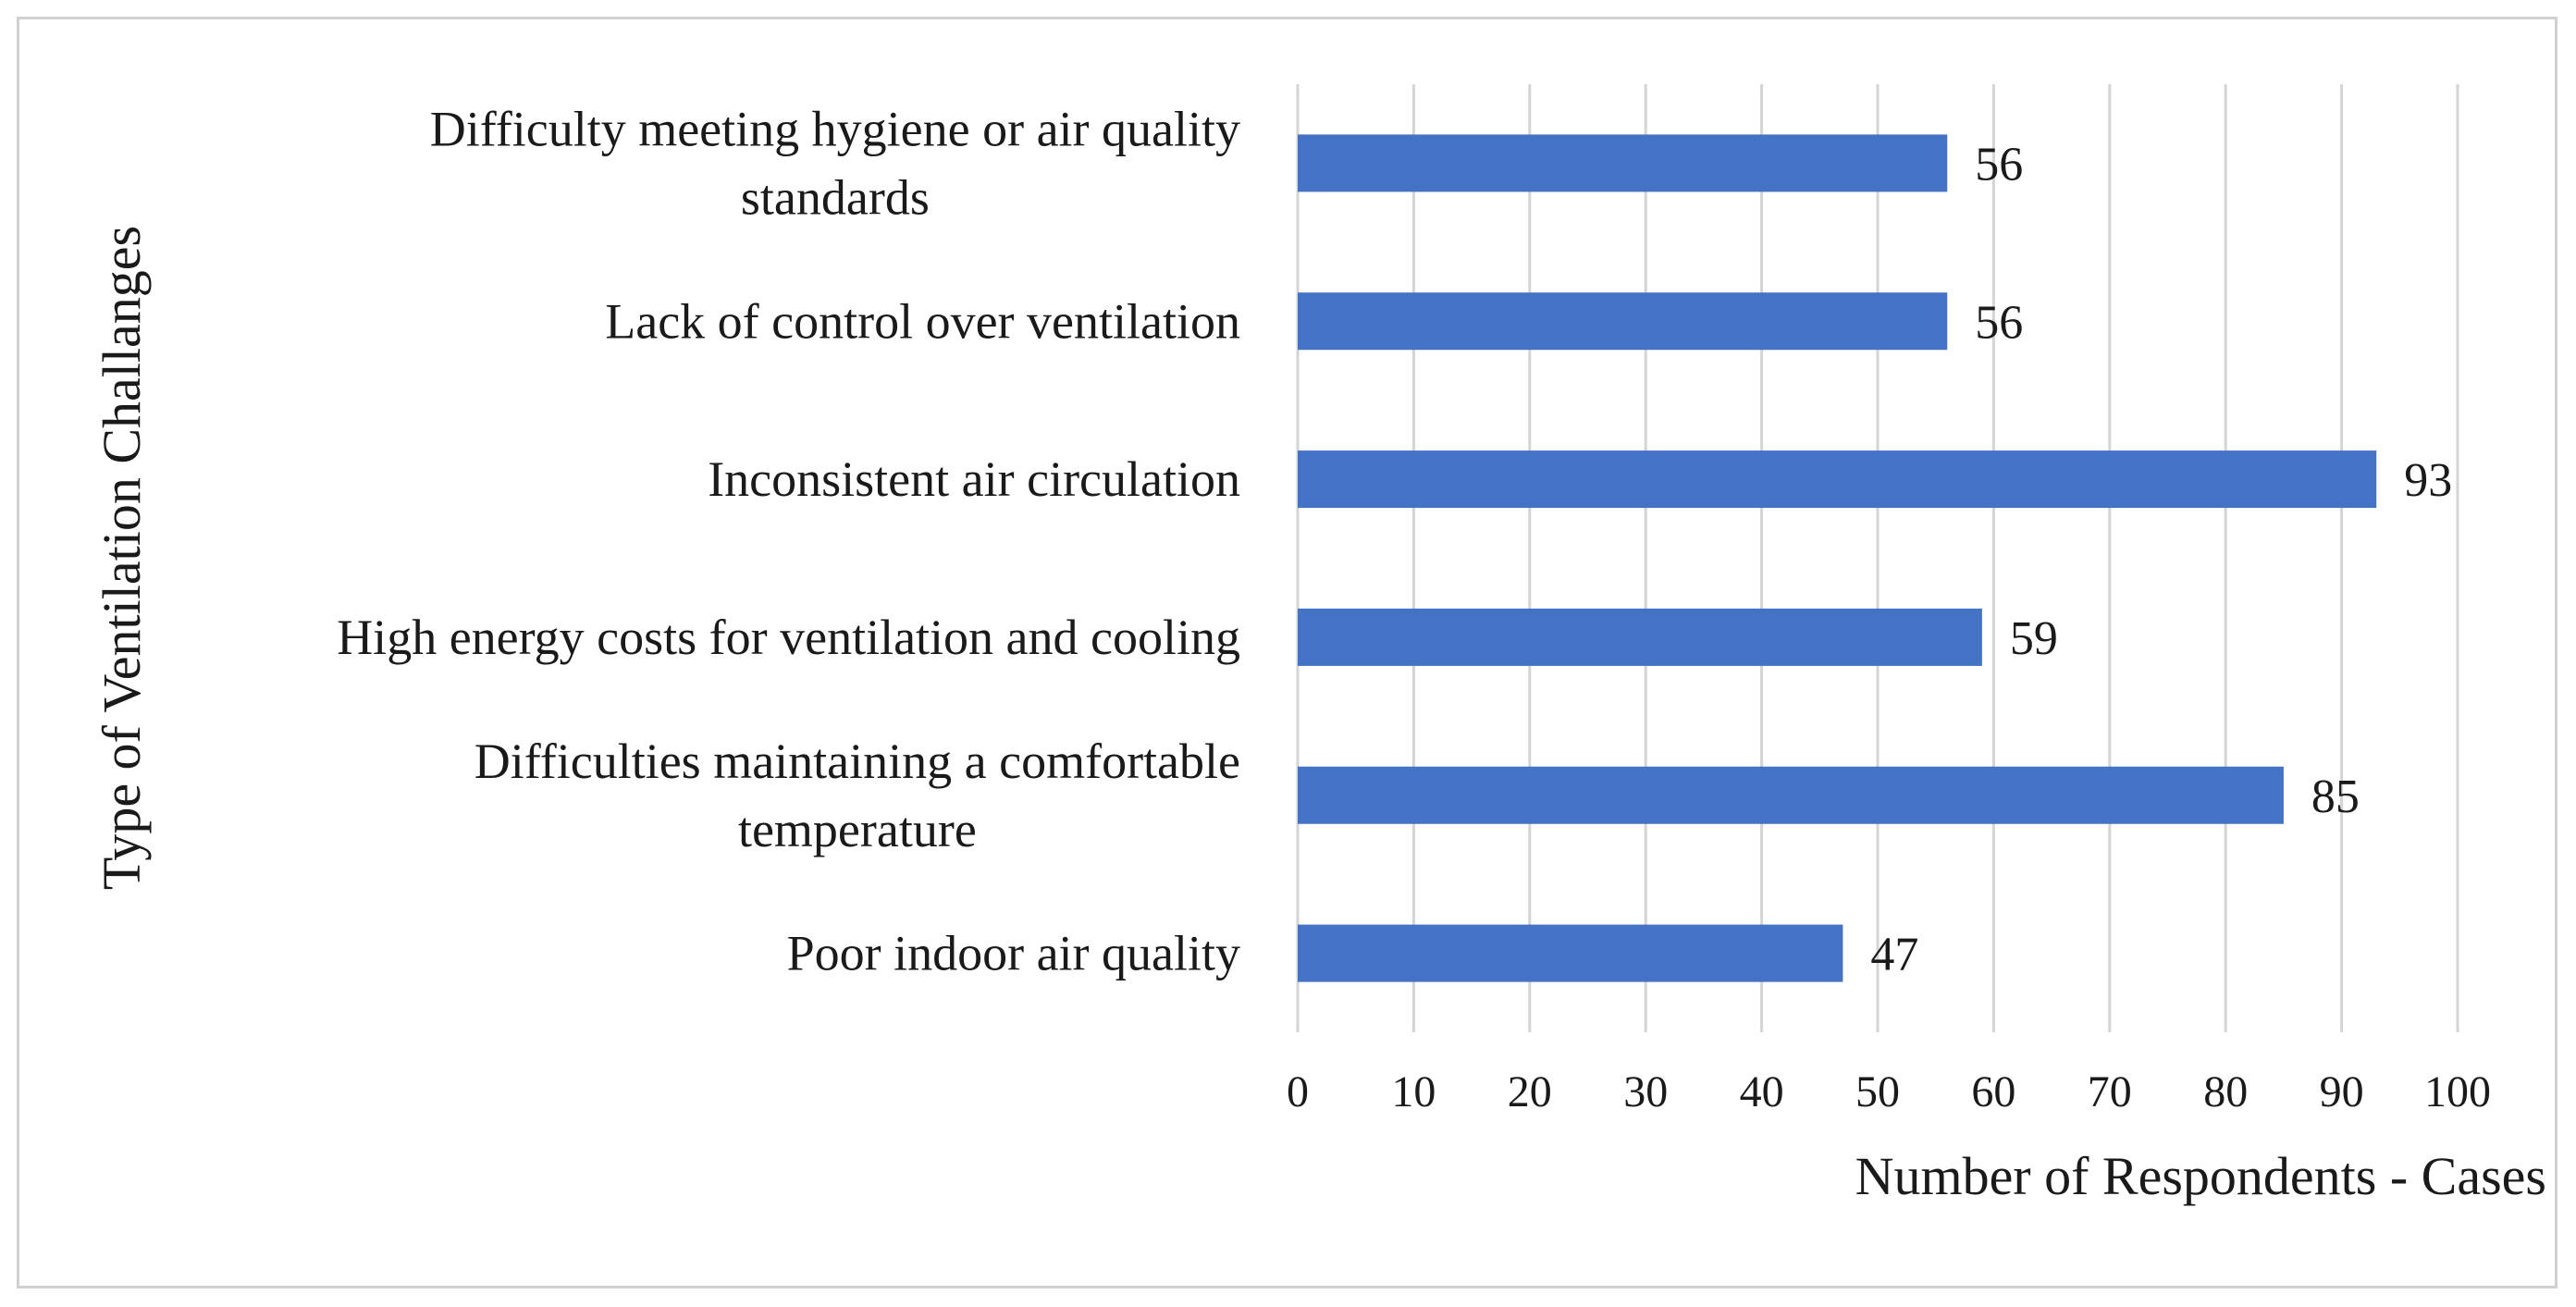 This screenshot has height=1307, width=2576. I want to click on data-label-2: 56, so click(1999, 322).